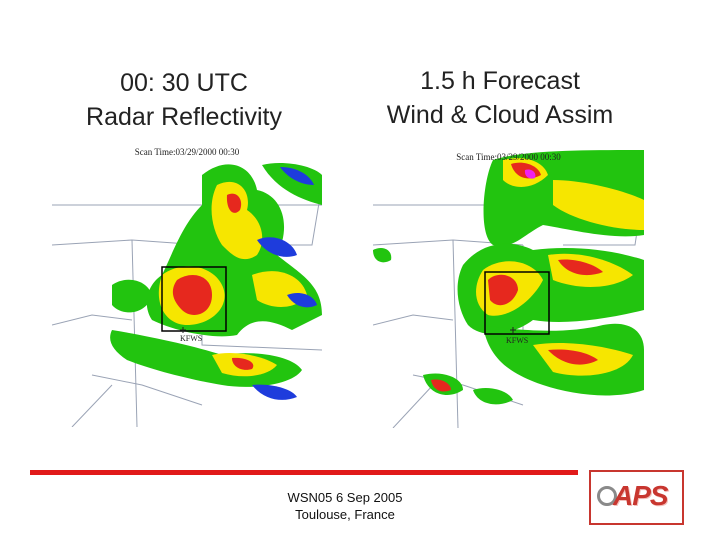 This screenshot has height=540, width=720. I want to click on right-title-line1: 1.5 h Forecast, so click(500, 81).